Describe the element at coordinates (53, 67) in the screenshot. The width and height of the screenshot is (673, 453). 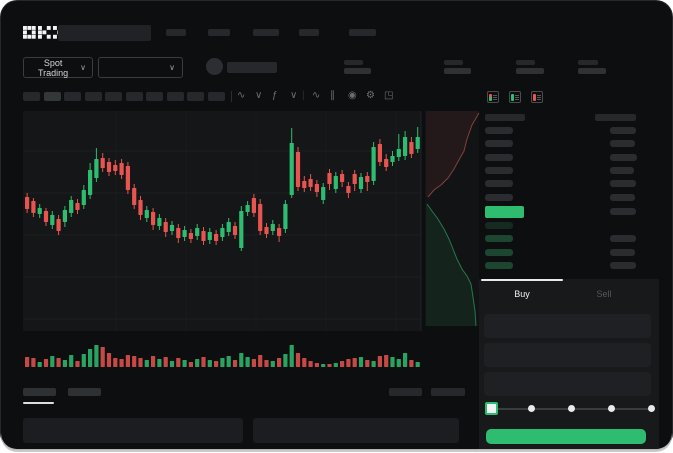
I see `market-type-label: Spot Trading` at that location.